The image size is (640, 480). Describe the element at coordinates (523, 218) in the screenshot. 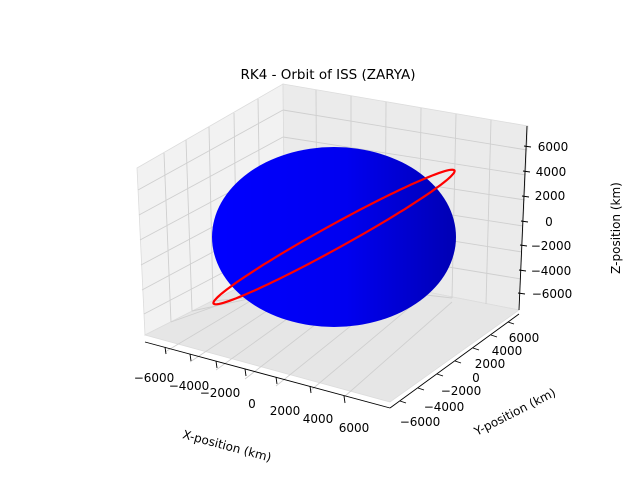

I see `z-axis-line` at that location.